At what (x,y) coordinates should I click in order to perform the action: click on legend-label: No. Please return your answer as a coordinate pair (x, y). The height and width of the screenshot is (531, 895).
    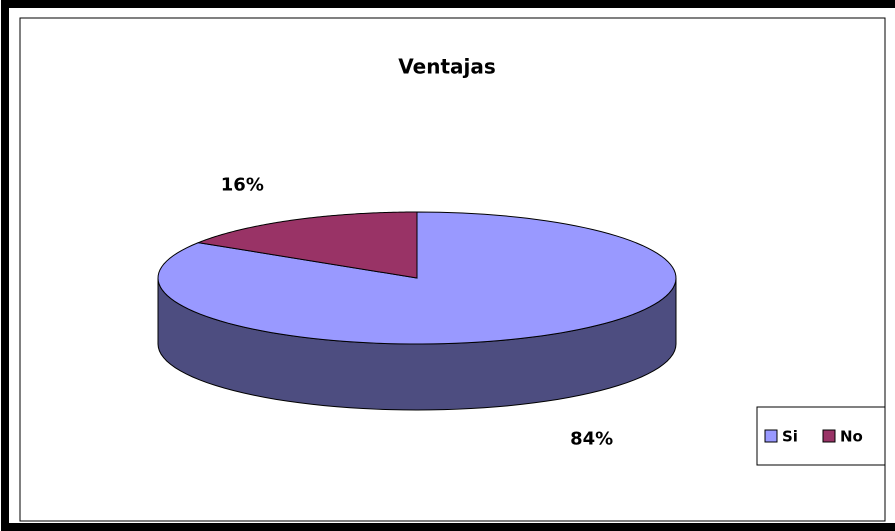
    Looking at the image, I should click on (851, 437).